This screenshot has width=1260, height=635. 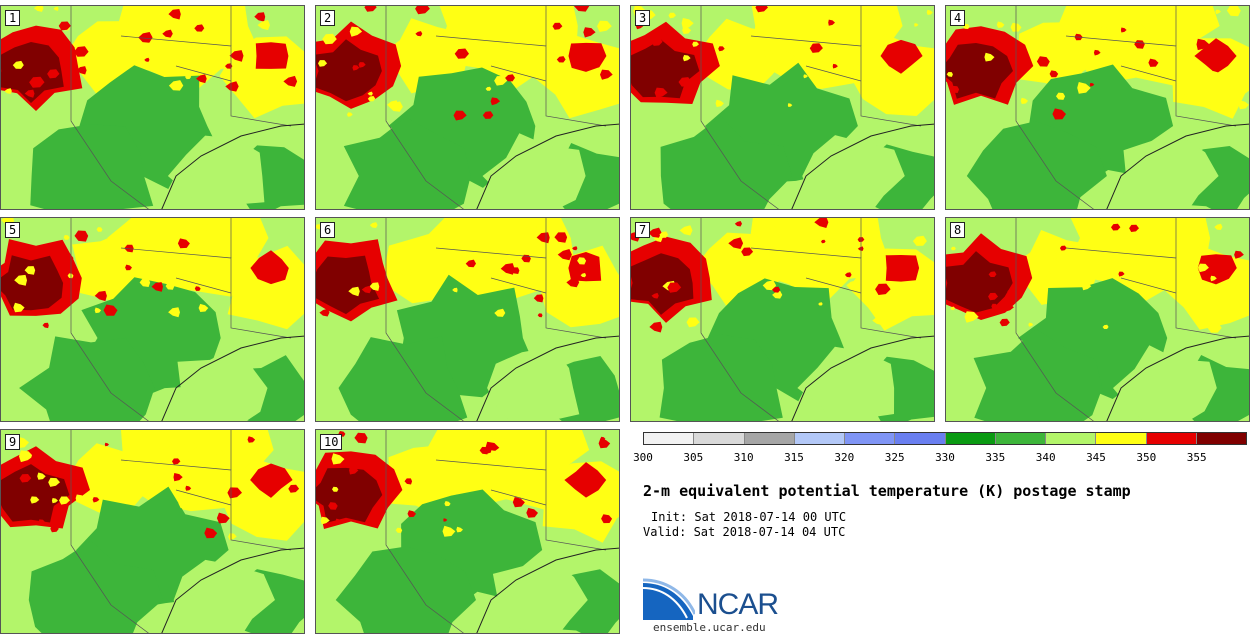 What do you see at coordinates (894, 457) in the screenshot?
I see `colorbar-tick-label: 325` at bounding box center [894, 457].